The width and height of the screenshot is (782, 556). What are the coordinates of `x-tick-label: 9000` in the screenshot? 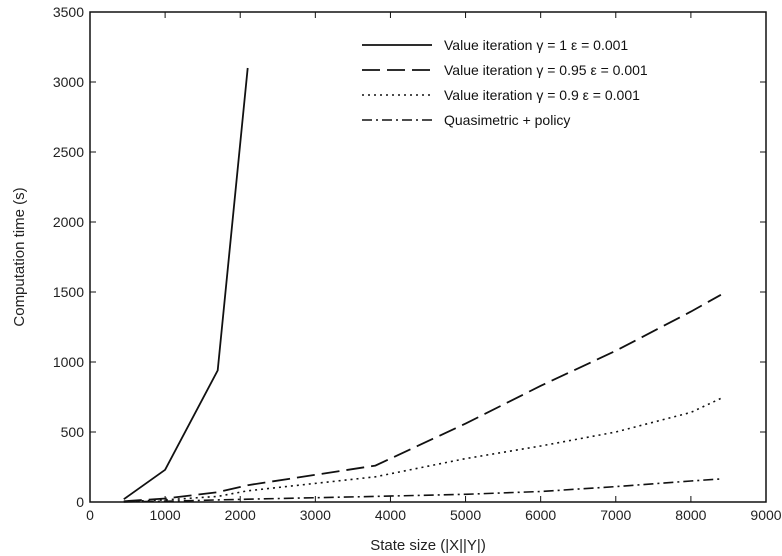 It's located at (765, 515).